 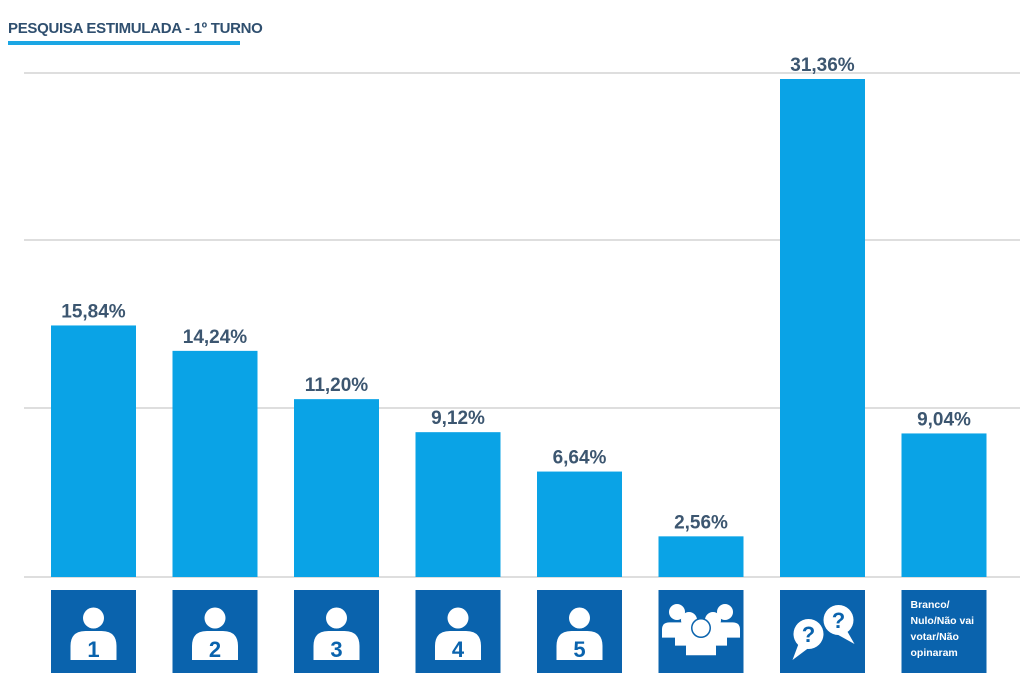 What do you see at coordinates (135, 28) in the screenshot?
I see `chart-title: PESQUISA ESTIMULADA - 1º TURNO` at bounding box center [135, 28].